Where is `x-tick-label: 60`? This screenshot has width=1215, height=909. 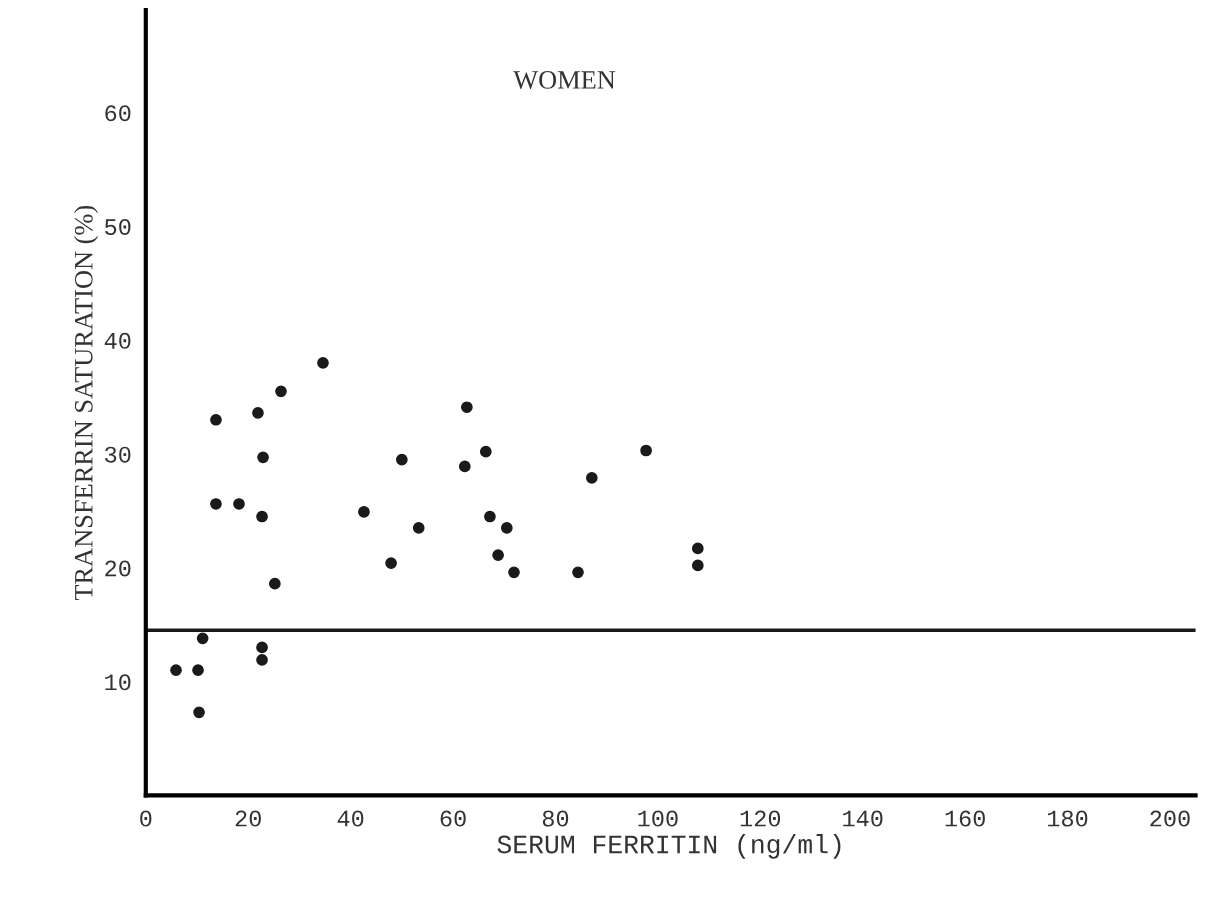 x-tick-label: 60 is located at coordinates (453, 818).